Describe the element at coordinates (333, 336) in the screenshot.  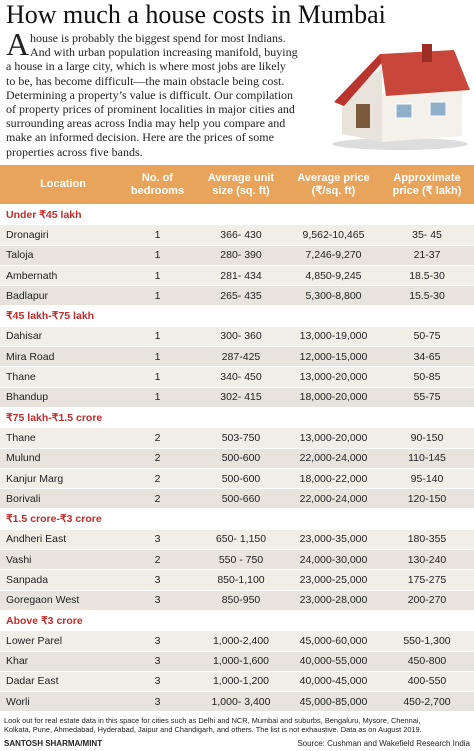
I see `cell: 13,000-19,000` at that location.